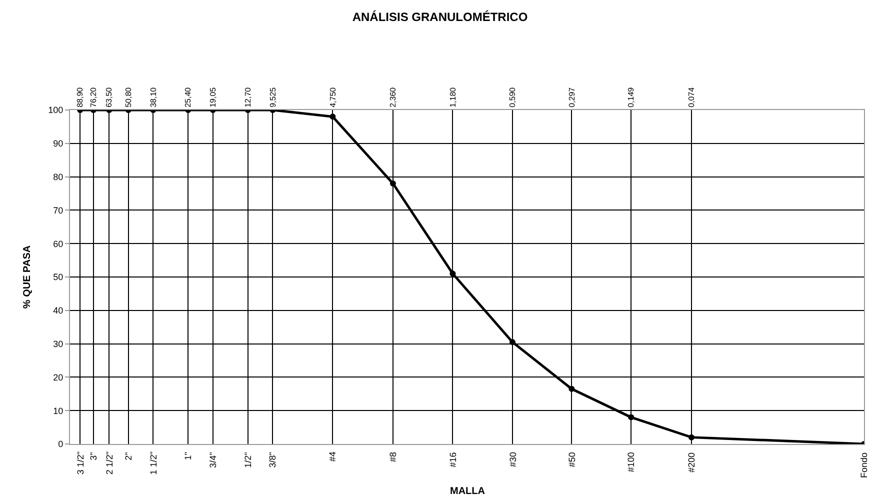  Describe the element at coordinates (128, 97) in the screenshot. I see `x-tick-label: 50,80` at that location.